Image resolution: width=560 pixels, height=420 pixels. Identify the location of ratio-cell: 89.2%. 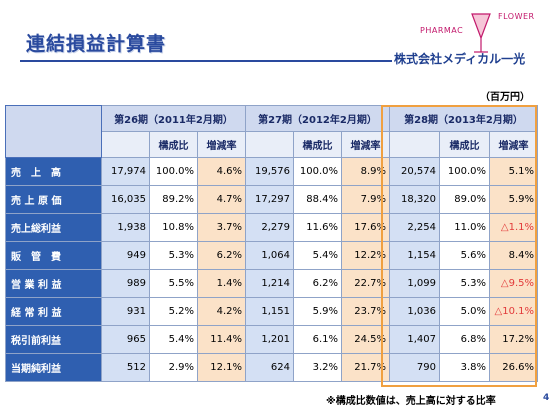
(173, 199).